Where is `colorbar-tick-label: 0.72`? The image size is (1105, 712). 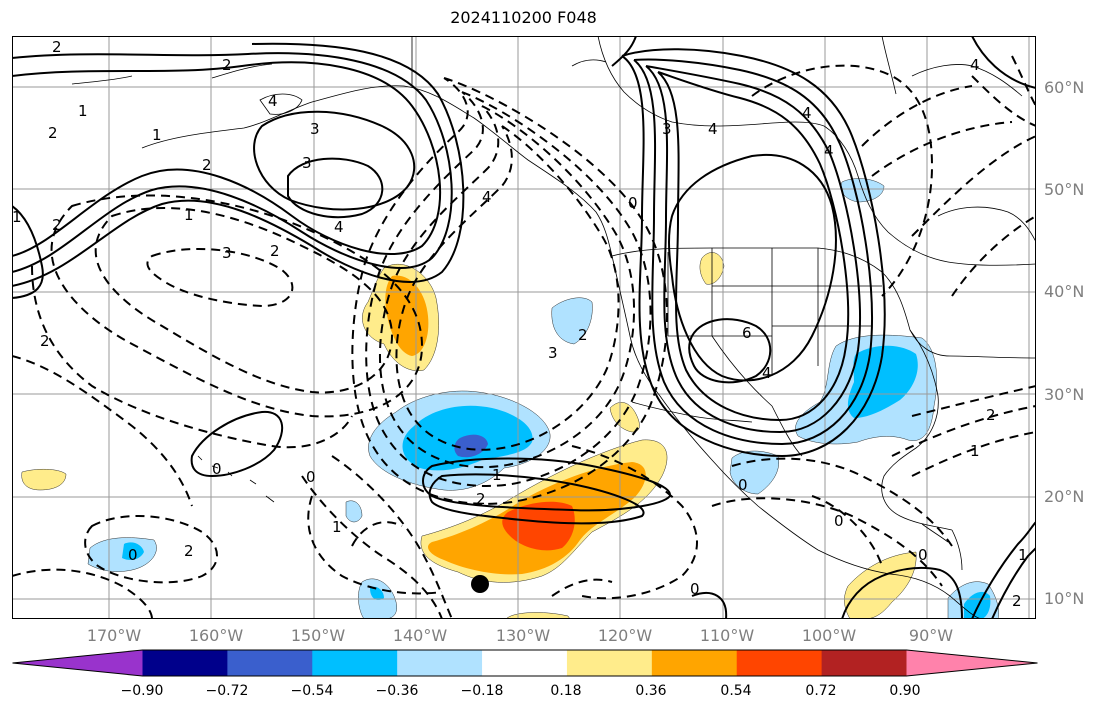
colorbar-tick-label: 0.72 is located at coordinates (821, 691).